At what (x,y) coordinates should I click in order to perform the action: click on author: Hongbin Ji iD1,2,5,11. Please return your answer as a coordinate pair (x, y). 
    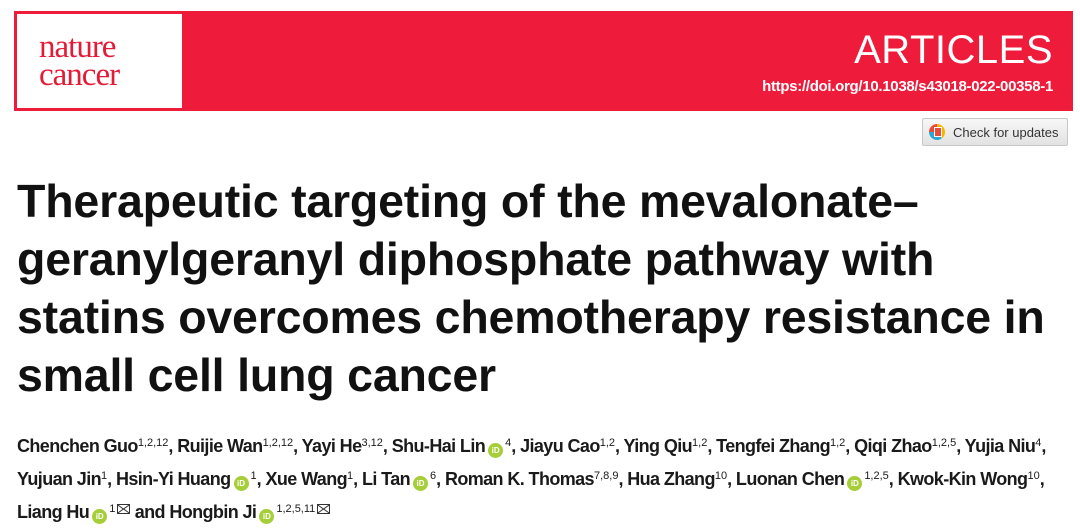
    Looking at the image, I should click on (250, 513).